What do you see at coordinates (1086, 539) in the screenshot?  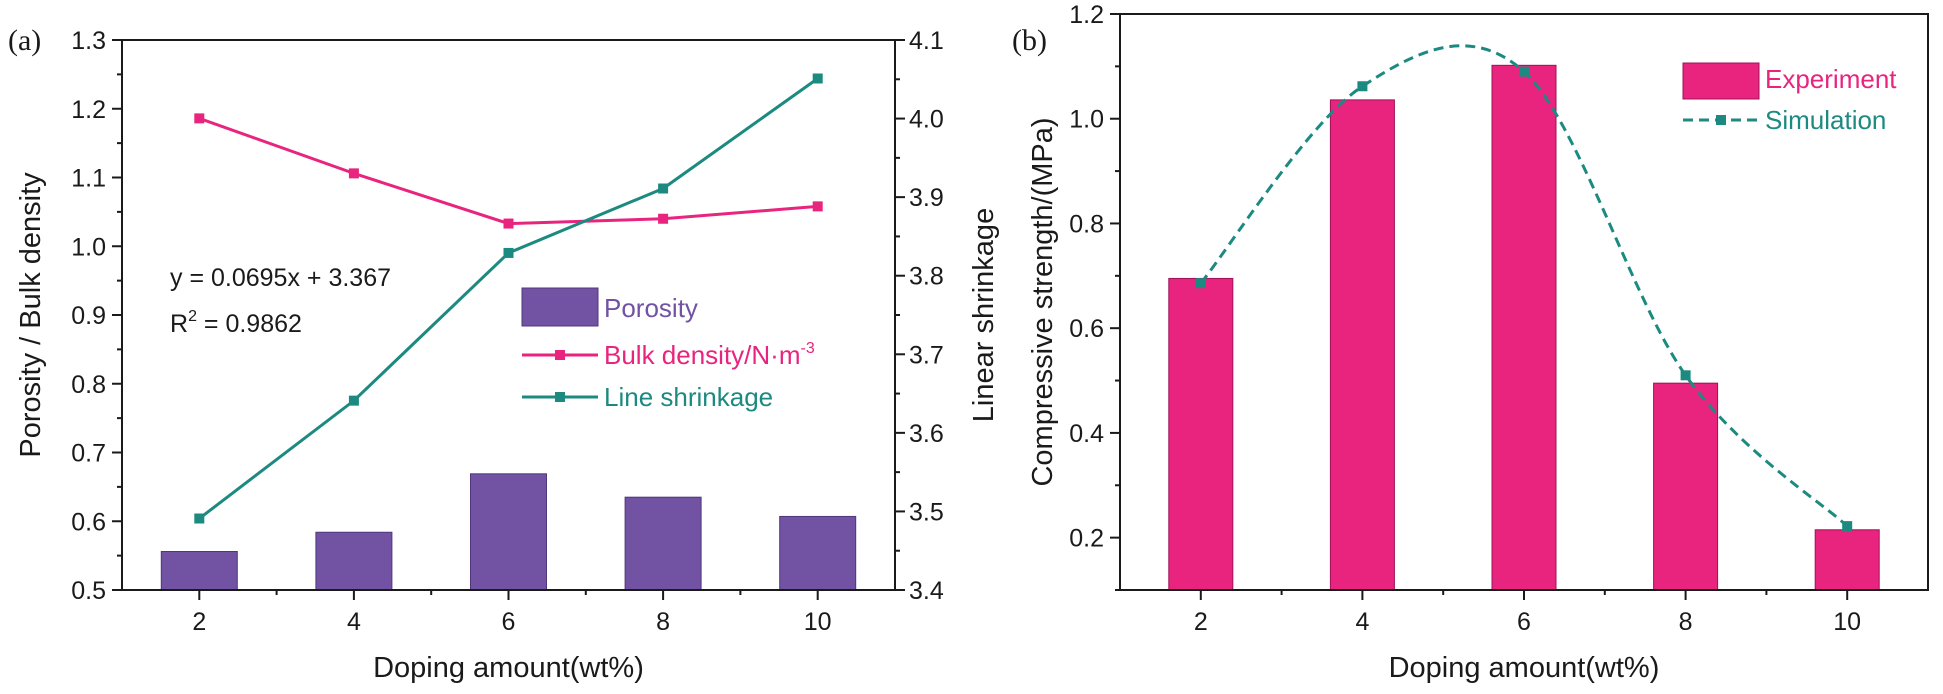 I see `y-tick-label: 0.2` at bounding box center [1086, 539].